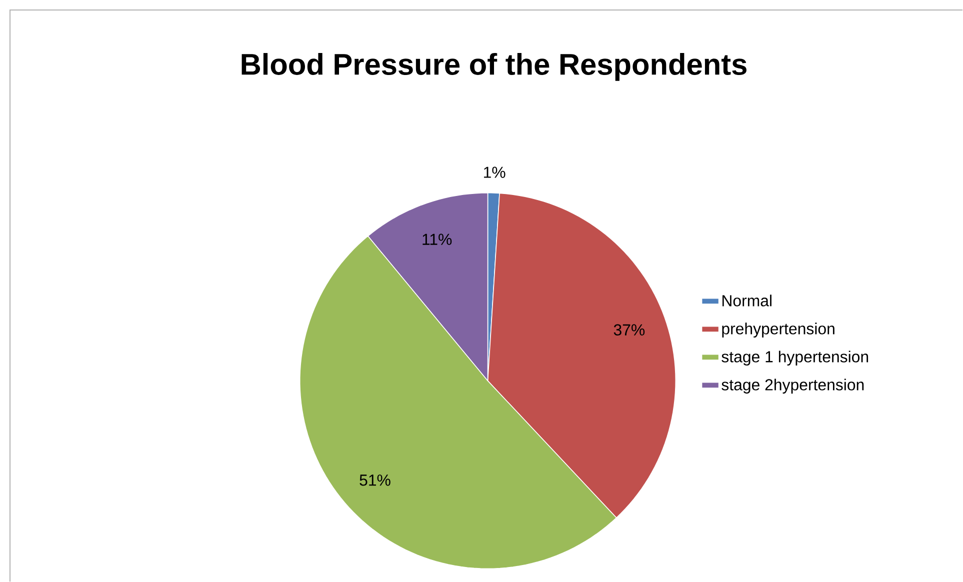 The image size is (963, 582). Describe the element at coordinates (795, 358) in the screenshot. I see `legend-label: stage 1 hypertension` at that location.